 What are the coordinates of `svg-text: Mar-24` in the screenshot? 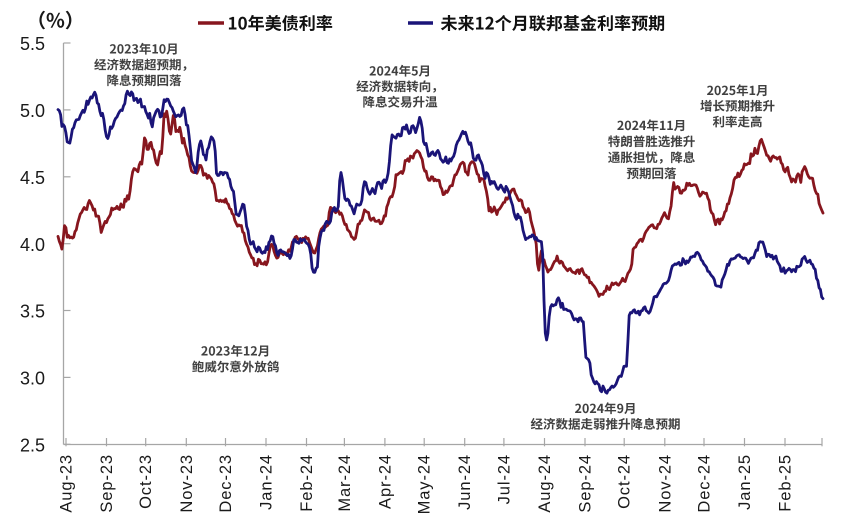 It's located at (345, 483).